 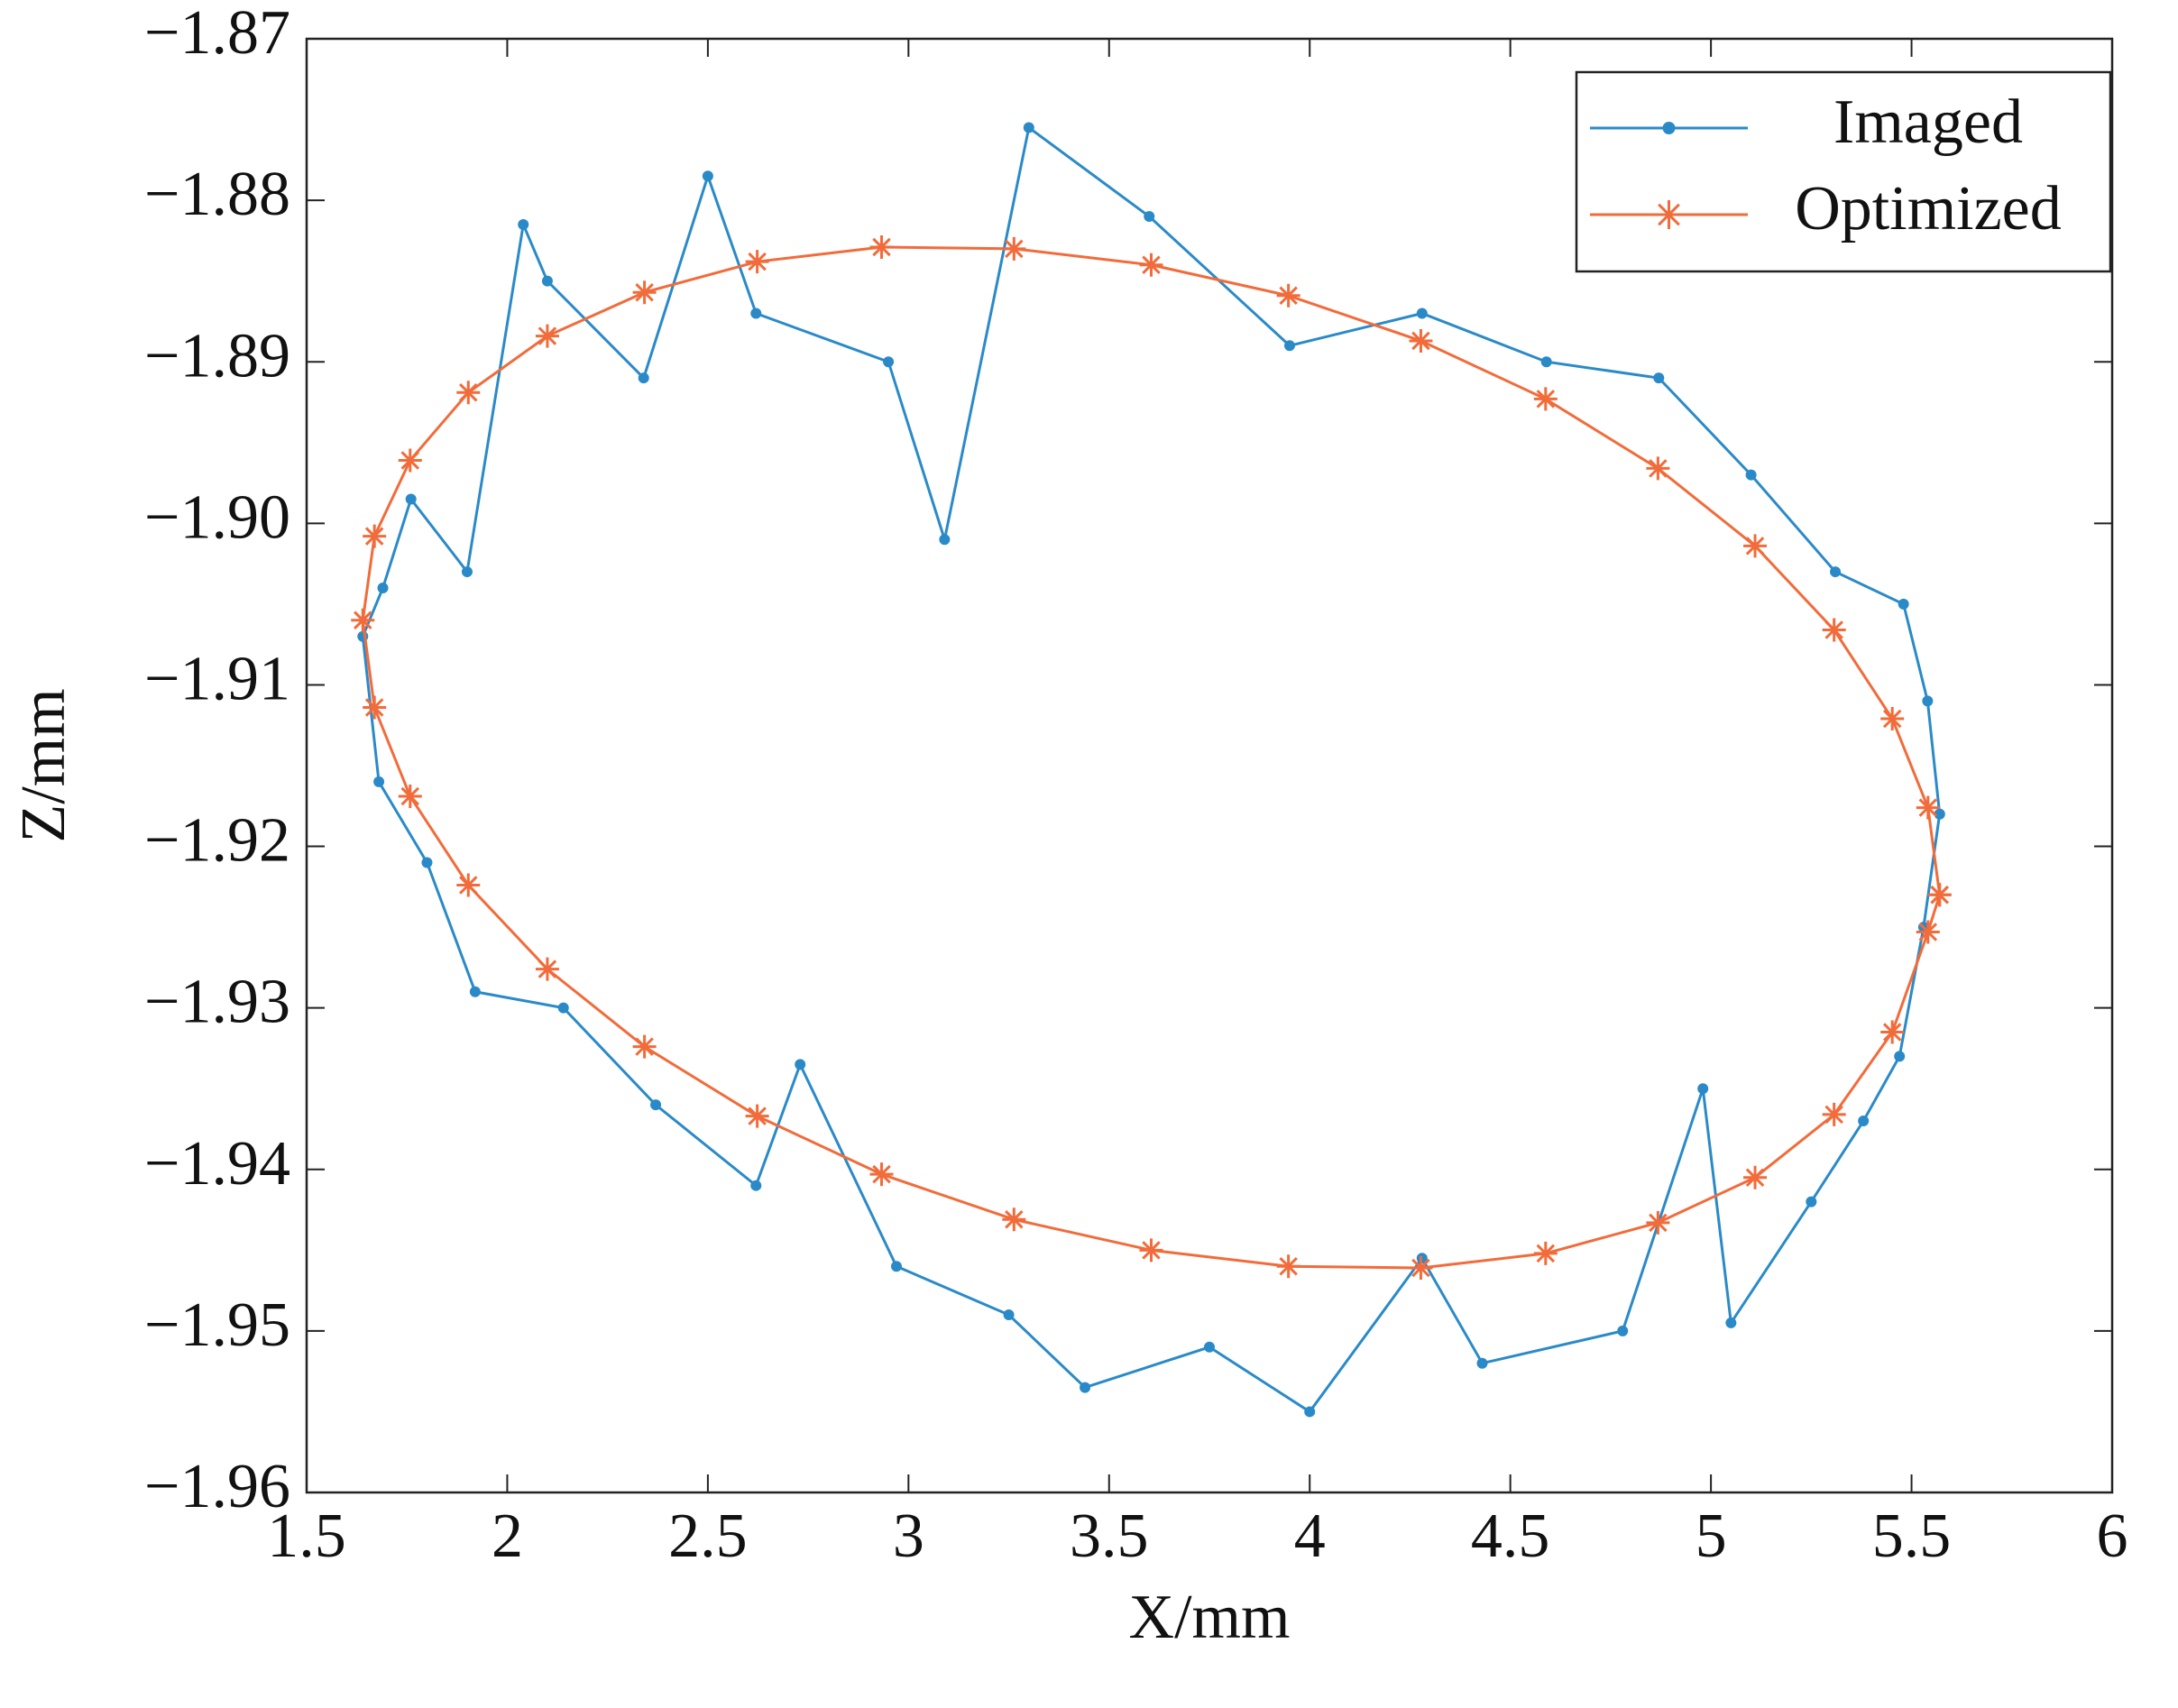 What do you see at coordinates (217, 355) in the screenshot?
I see `y-tick-label: −1.89` at bounding box center [217, 355].